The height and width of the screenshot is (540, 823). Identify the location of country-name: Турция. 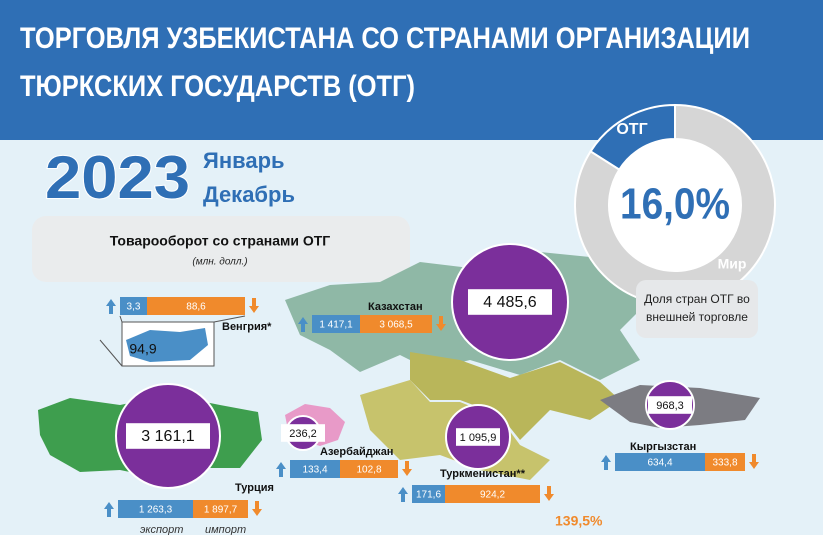
(254, 488).